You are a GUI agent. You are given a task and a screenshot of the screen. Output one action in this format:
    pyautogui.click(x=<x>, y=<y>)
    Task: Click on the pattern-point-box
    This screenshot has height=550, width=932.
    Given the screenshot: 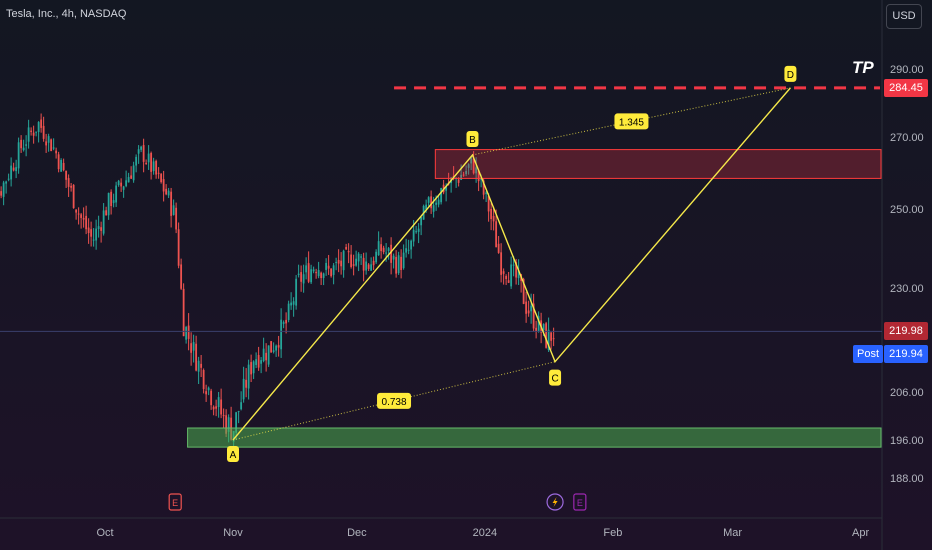 What is the action you would take?
    pyautogui.click(x=790, y=73)
    